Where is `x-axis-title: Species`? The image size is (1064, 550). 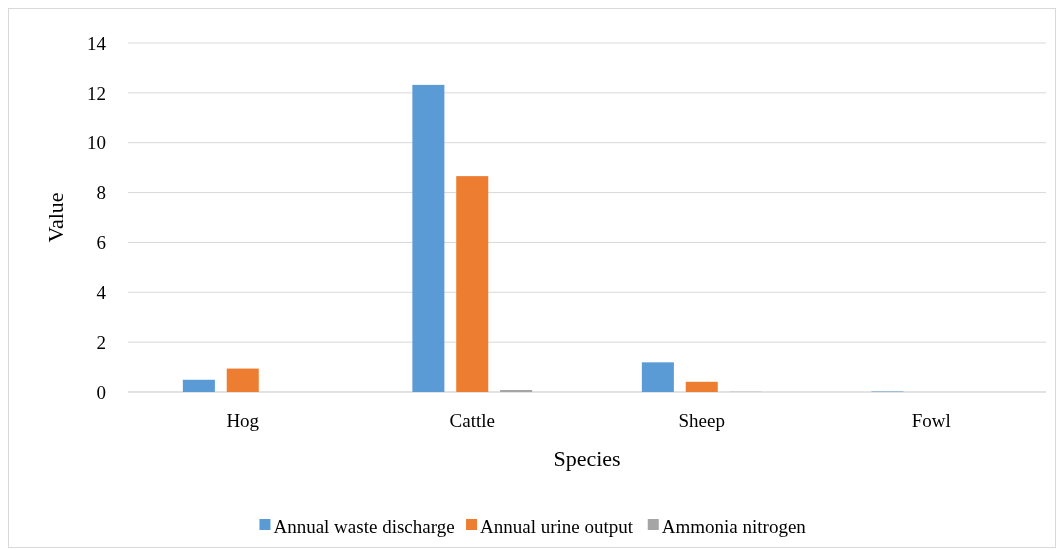 x-axis-title: Species is located at coordinates (587, 458).